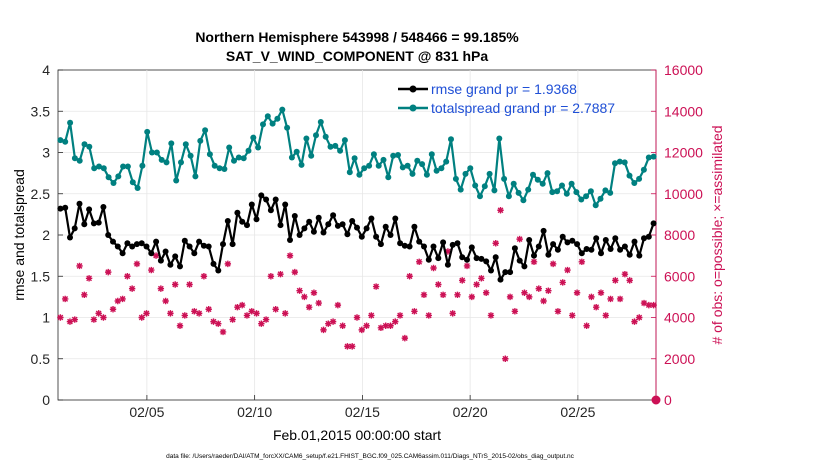 This screenshot has height=470, width=830. Describe the element at coordinates (362, 412) in the screenshot. I see `x-tick-label: 02/15` at that location.